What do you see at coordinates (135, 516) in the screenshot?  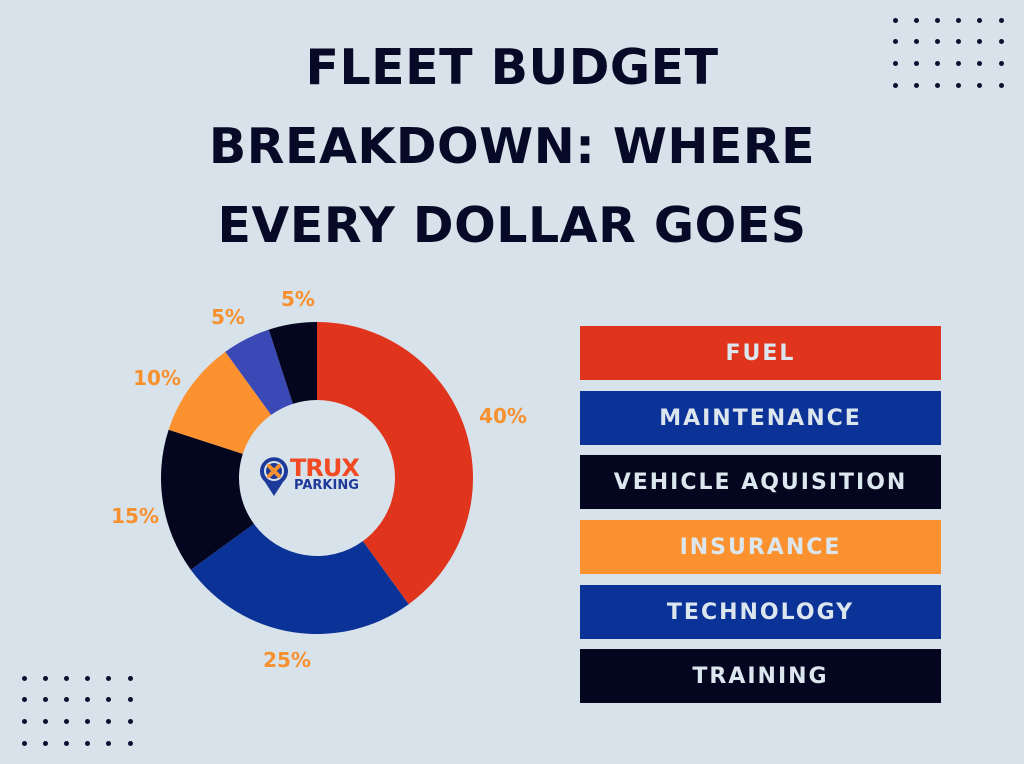 I see `slice-label-vehicle-acquisition: 15%` at bounding box center [135, 516].